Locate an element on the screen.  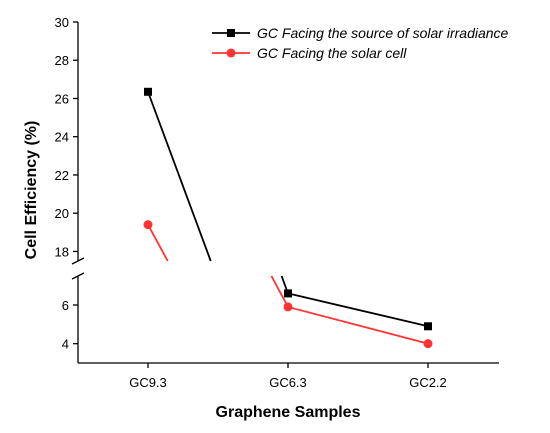
y-tick-label: 6 is located at coordinates (65, 305).